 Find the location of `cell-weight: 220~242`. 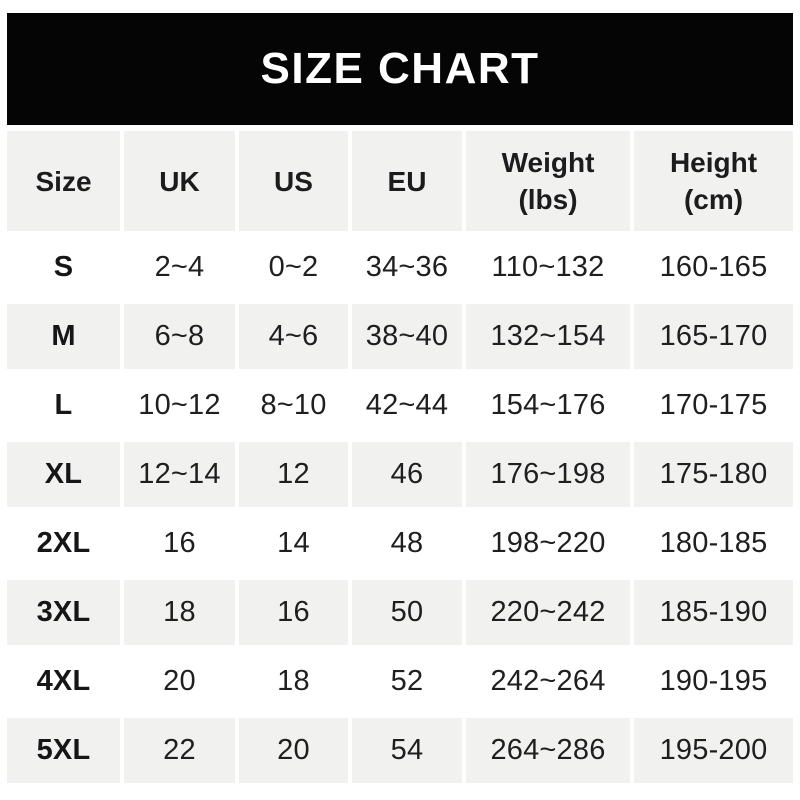

cell-weight: 220~242 is located at coordinates (548, 612).